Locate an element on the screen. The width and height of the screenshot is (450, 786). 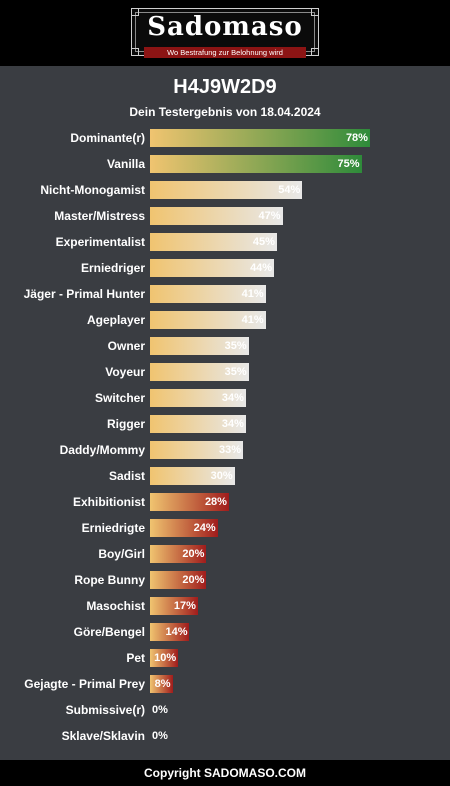
result-row: Daddy/Mommy 33% is located at coordinates (225, 450).